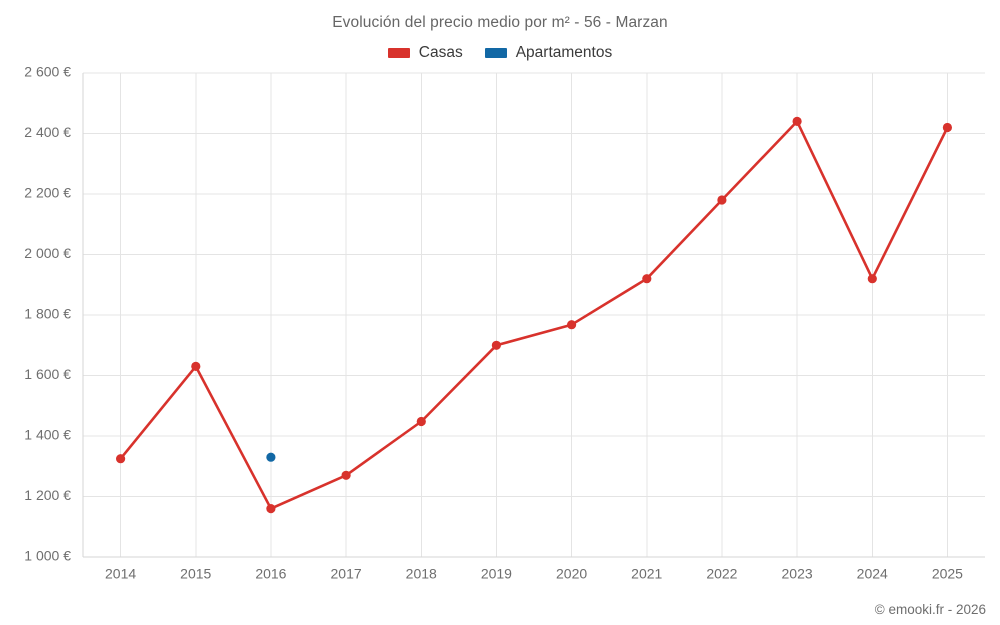 The height and width of the screenshot is (625, 1000). What do you see at coordinates (797, 573) in the screenshot?
I see `x-axis-tick-label: 2023` at bounding box center [797, 573].